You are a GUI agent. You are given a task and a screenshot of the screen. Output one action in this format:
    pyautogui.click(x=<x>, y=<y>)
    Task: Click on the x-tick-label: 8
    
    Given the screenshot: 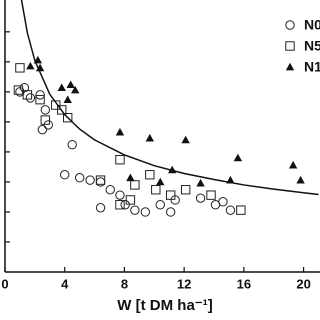 What is the action you would take?
    pyautogui.click(x=124, y=283)
    